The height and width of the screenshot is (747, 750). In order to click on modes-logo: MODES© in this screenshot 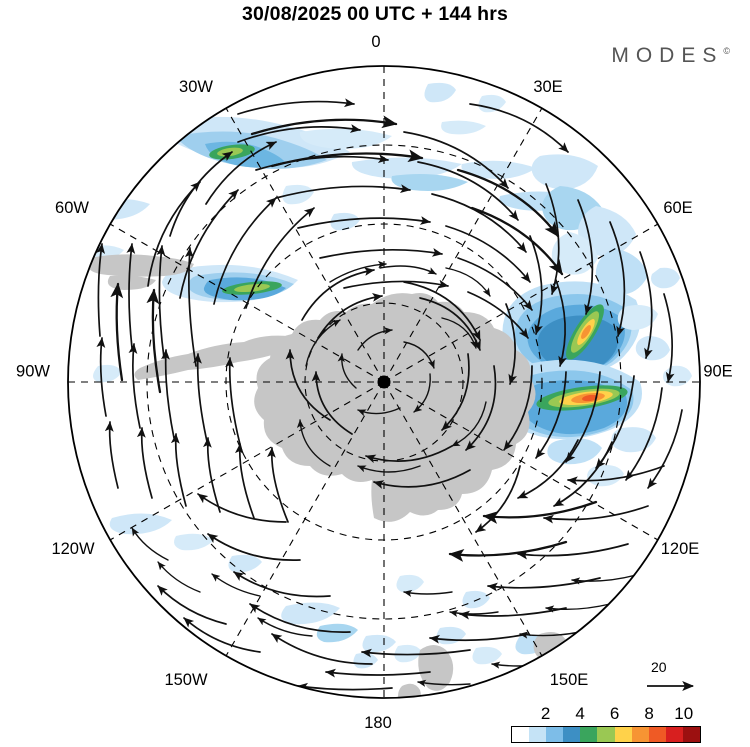, I will do `click(670, 56)`.